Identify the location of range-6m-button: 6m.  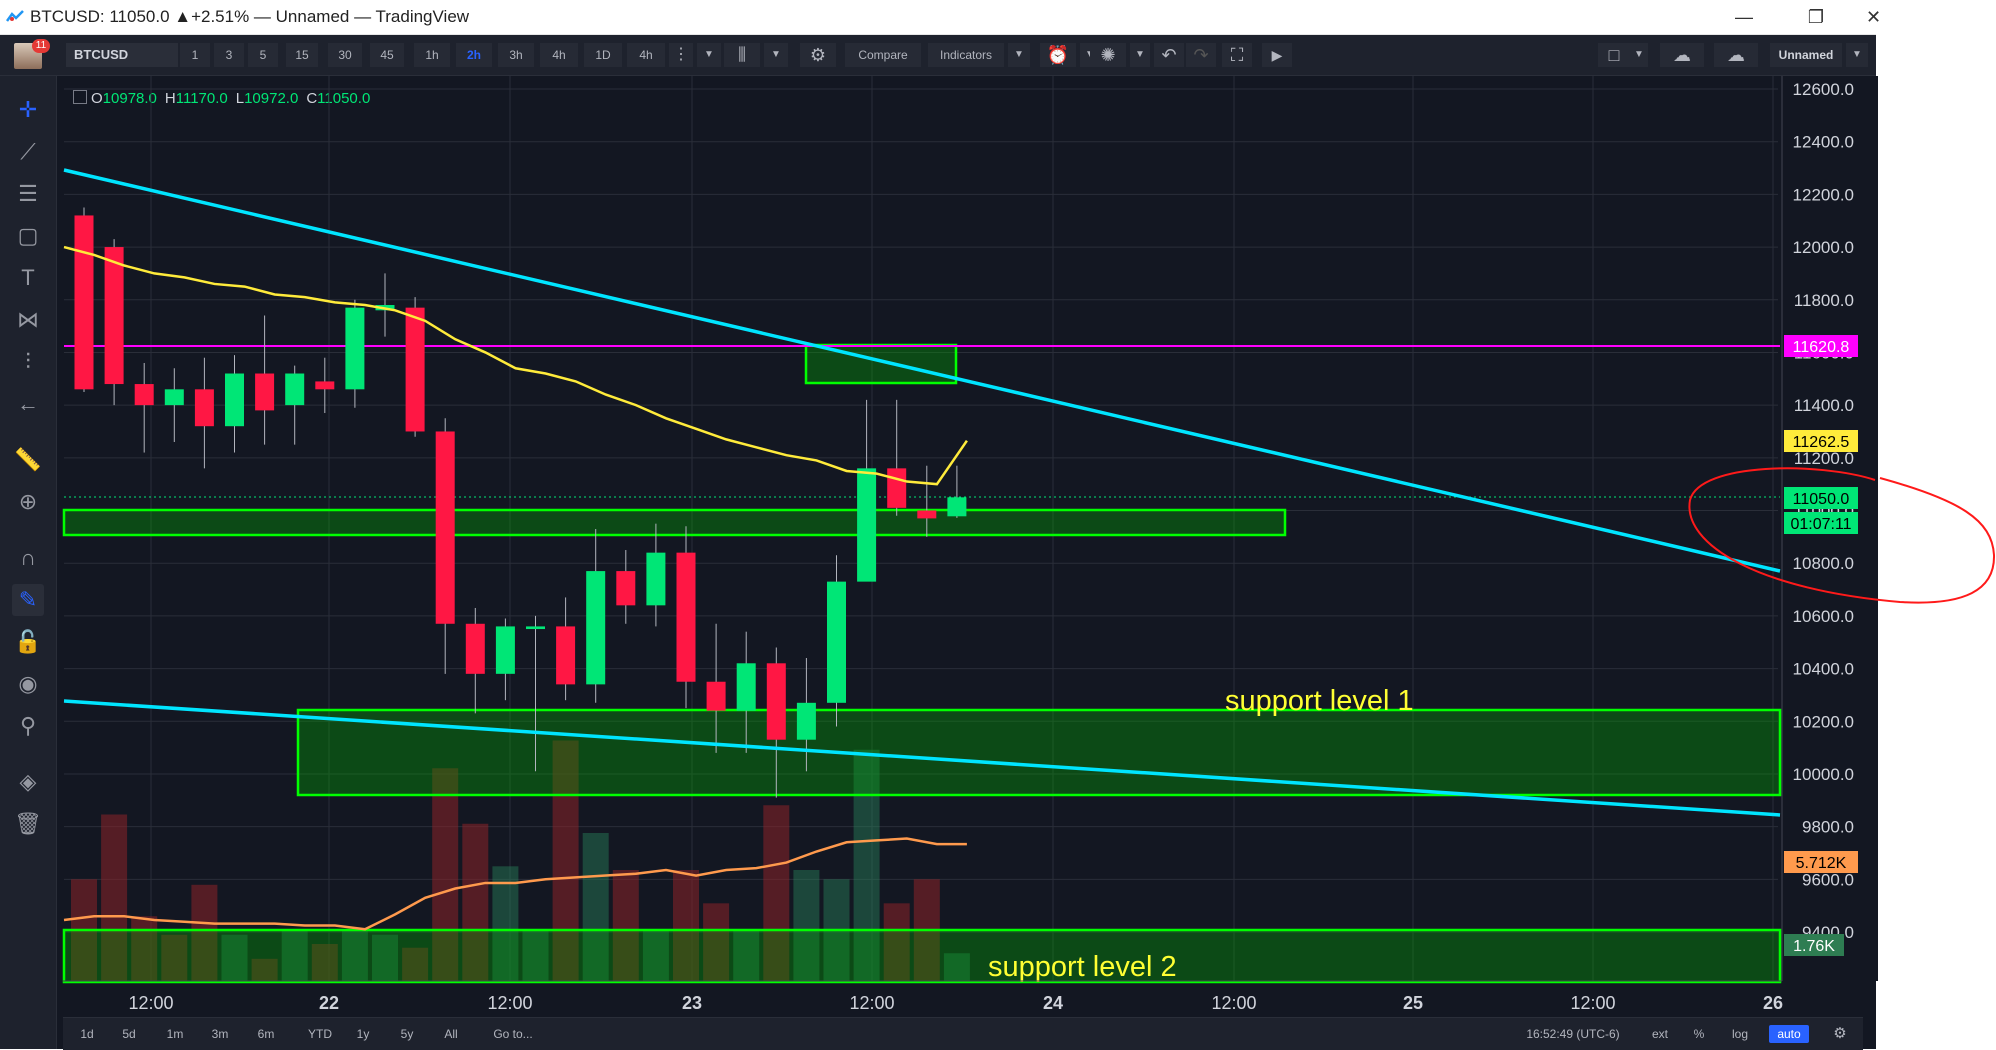
(266, 1034).